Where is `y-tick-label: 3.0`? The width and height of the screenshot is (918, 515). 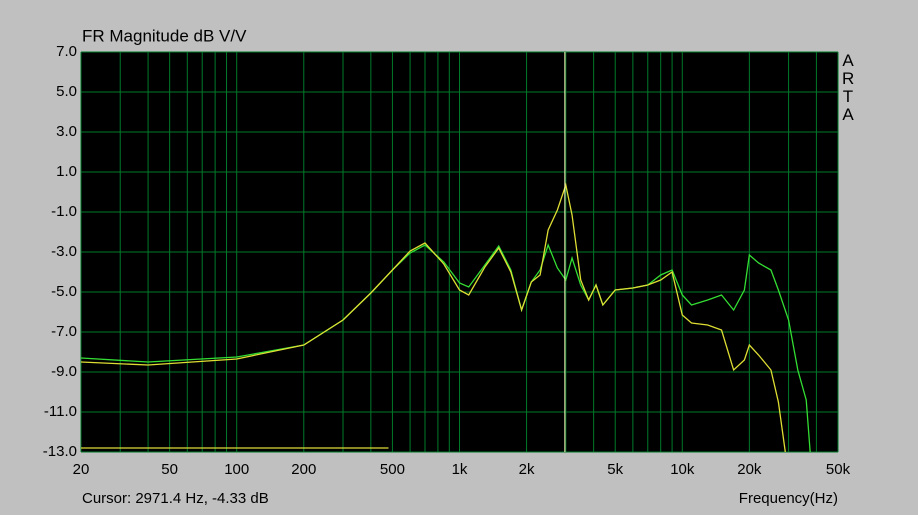
y-tick-label: 3.0 is located at coordinates (66, 131).